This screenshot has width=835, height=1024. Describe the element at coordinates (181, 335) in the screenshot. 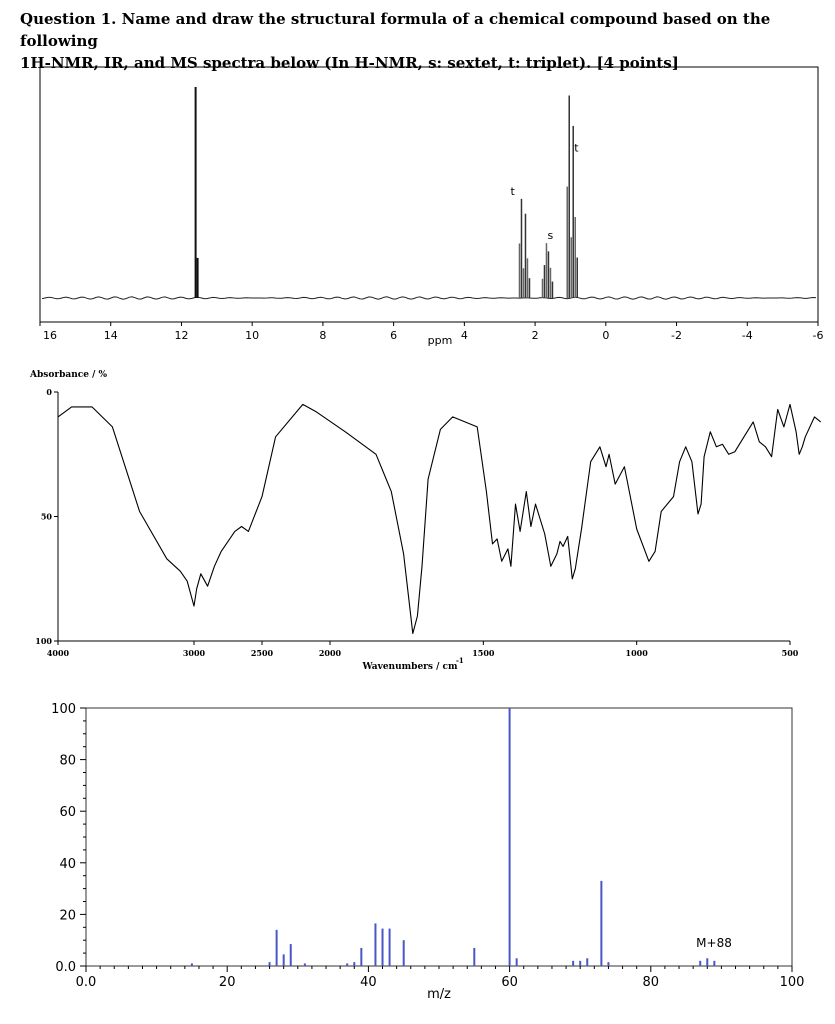

I see `nmr-tick-label: 12` at that location.